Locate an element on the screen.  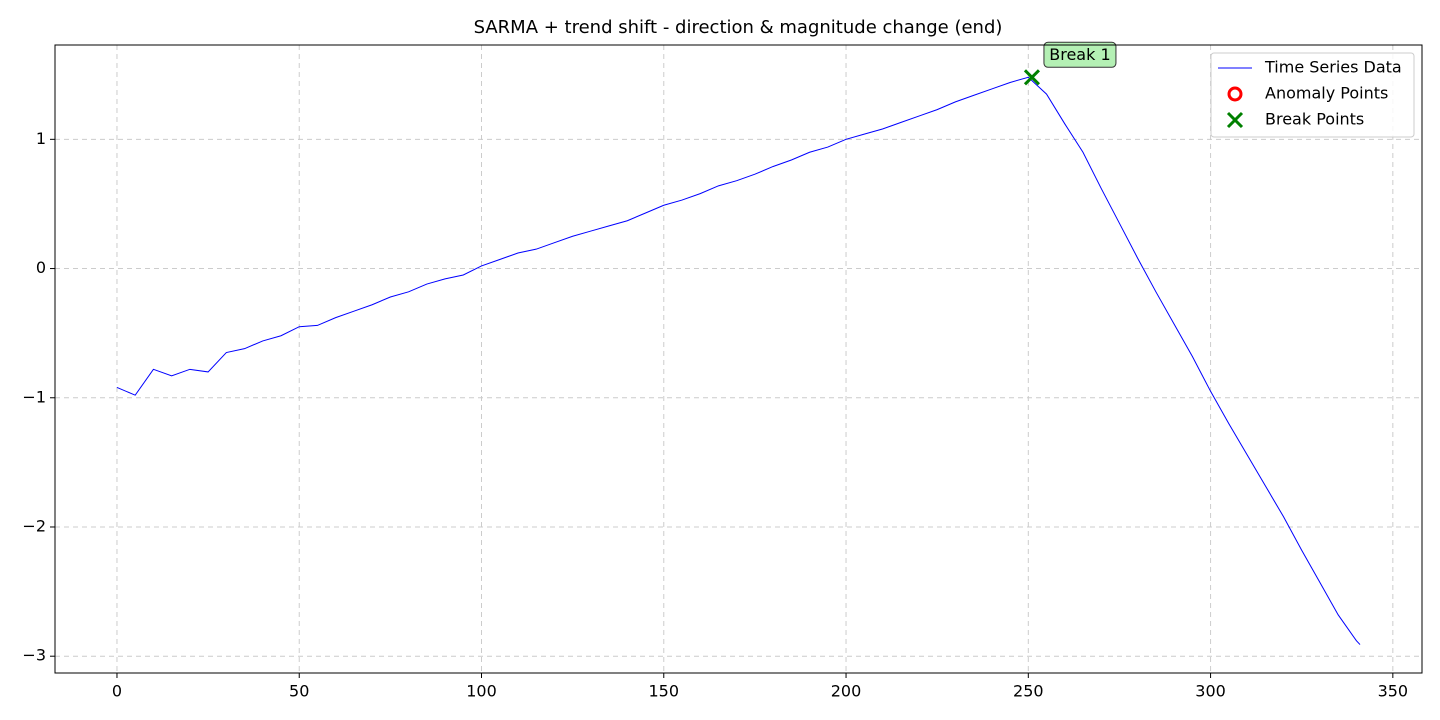
legend-label: Time Series Data is located at coordinates (1333, 67).